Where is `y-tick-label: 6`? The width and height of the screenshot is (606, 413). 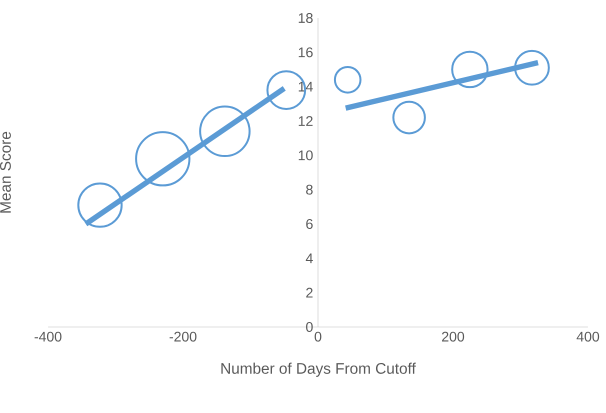
y-tick-label: 6 is located at coordinates (309, 224).